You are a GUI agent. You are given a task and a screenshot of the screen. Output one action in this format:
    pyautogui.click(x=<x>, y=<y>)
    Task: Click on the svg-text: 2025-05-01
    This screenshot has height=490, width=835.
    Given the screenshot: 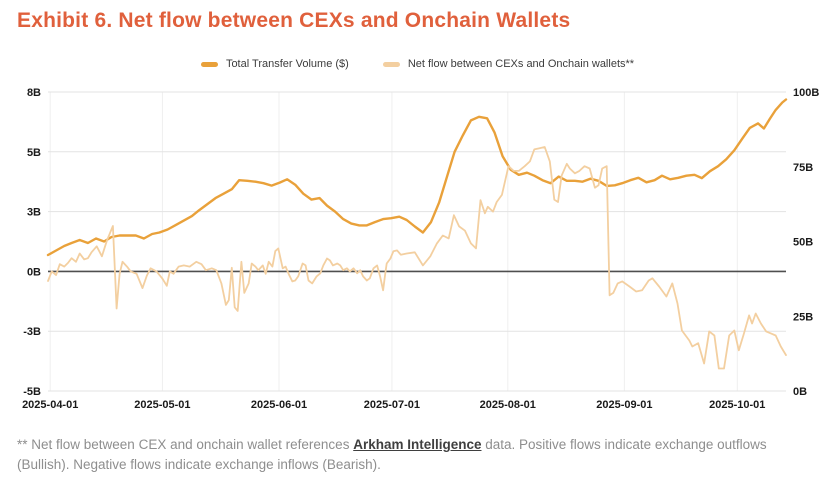 What is the action you would take?
    pyautogui.click(x=162, y=405)
    